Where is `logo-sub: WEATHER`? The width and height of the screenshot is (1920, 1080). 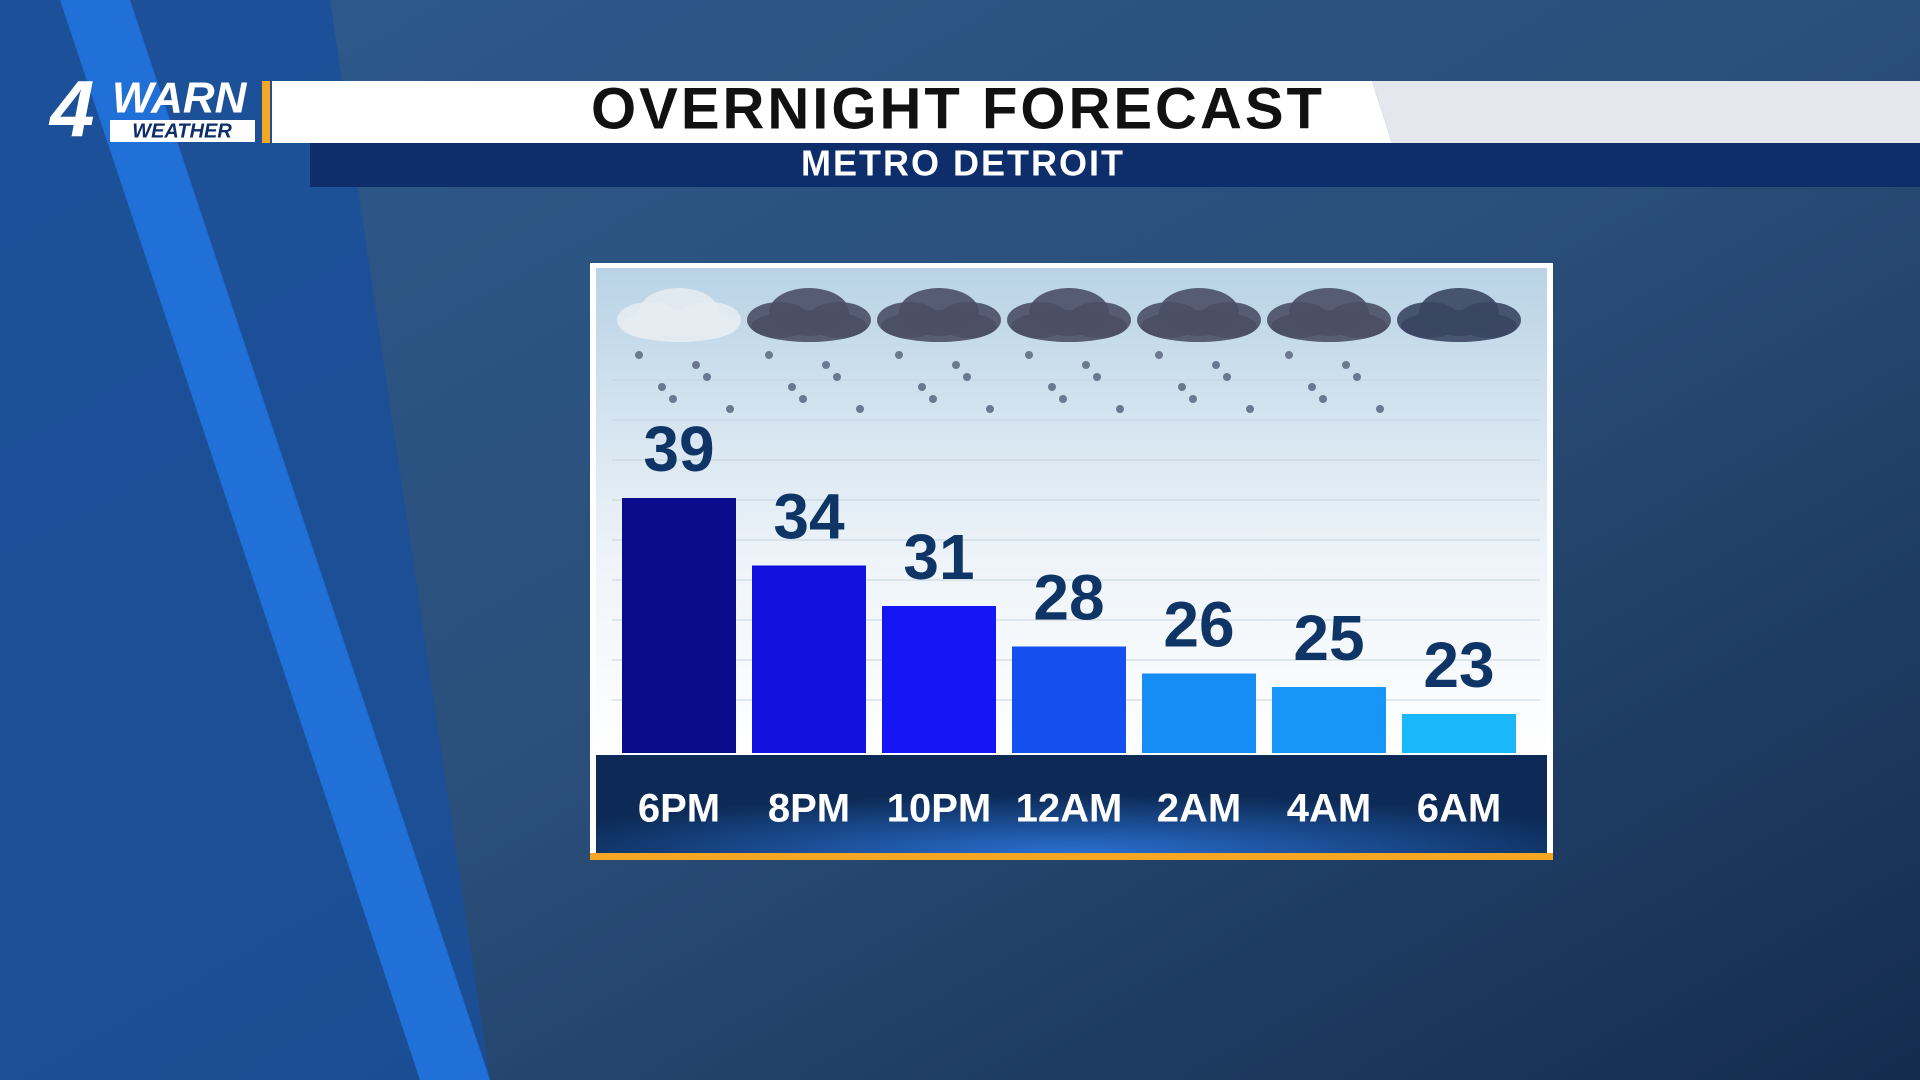 logo-sub: WEATHER is located at coordinates (182, 131).